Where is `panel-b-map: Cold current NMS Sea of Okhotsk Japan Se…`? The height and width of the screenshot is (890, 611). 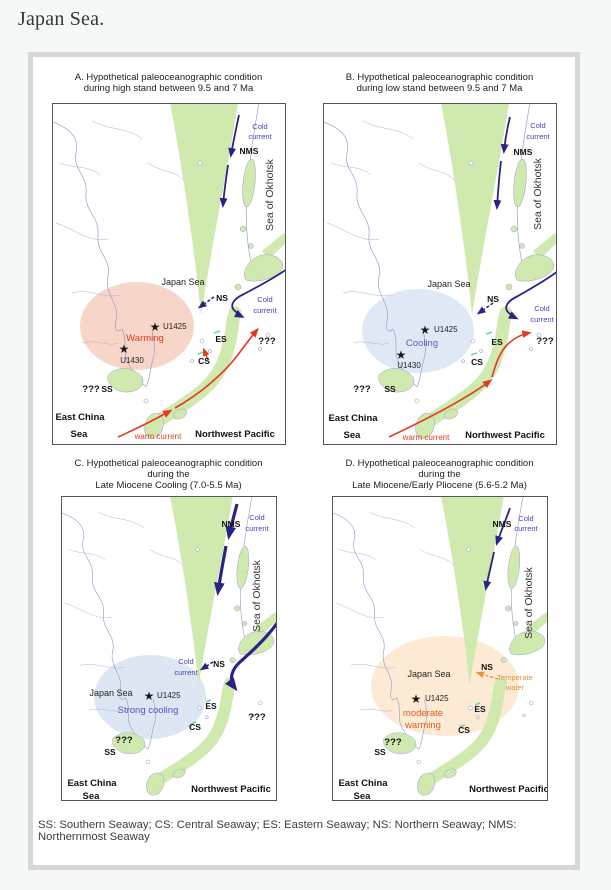
panel-b-map: Cold current NMS Sea of Okhotsk Japan Se… is located at coordinates (439, 274).